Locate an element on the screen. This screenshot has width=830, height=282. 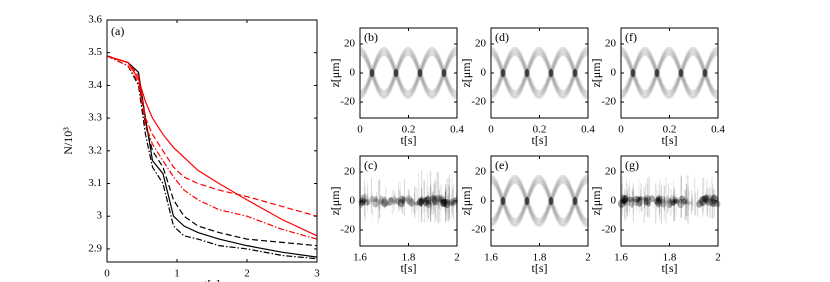
density-image is located at coordinates (539, 201).